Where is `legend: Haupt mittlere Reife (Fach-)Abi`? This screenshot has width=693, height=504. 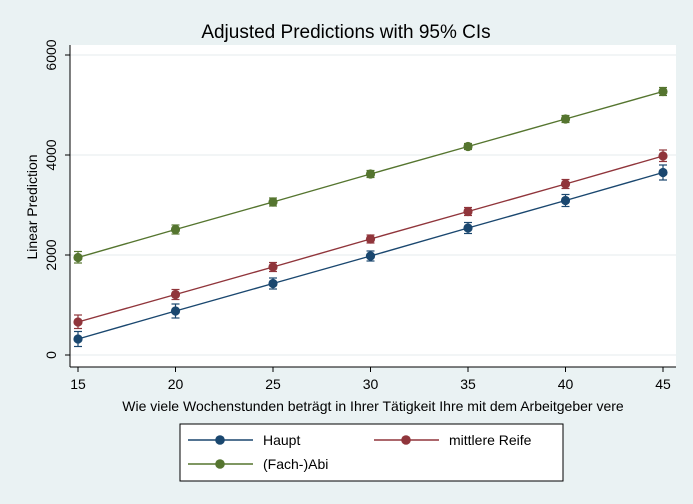 legend: Haupt mittlere Reife (Fach-)Abi is located at coordinates (360, 452).